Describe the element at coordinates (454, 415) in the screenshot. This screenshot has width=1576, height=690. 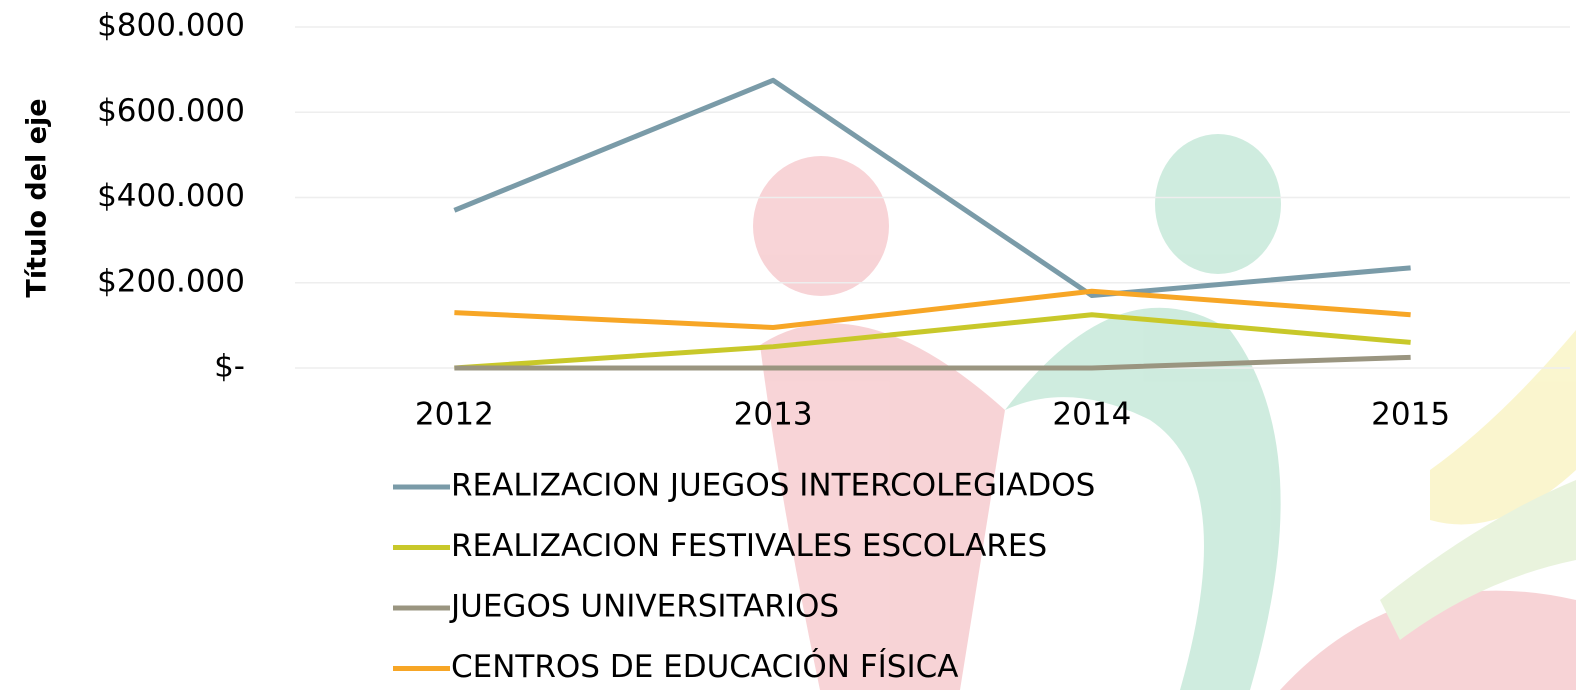
I see `x-tick-label: 2012` at that location.